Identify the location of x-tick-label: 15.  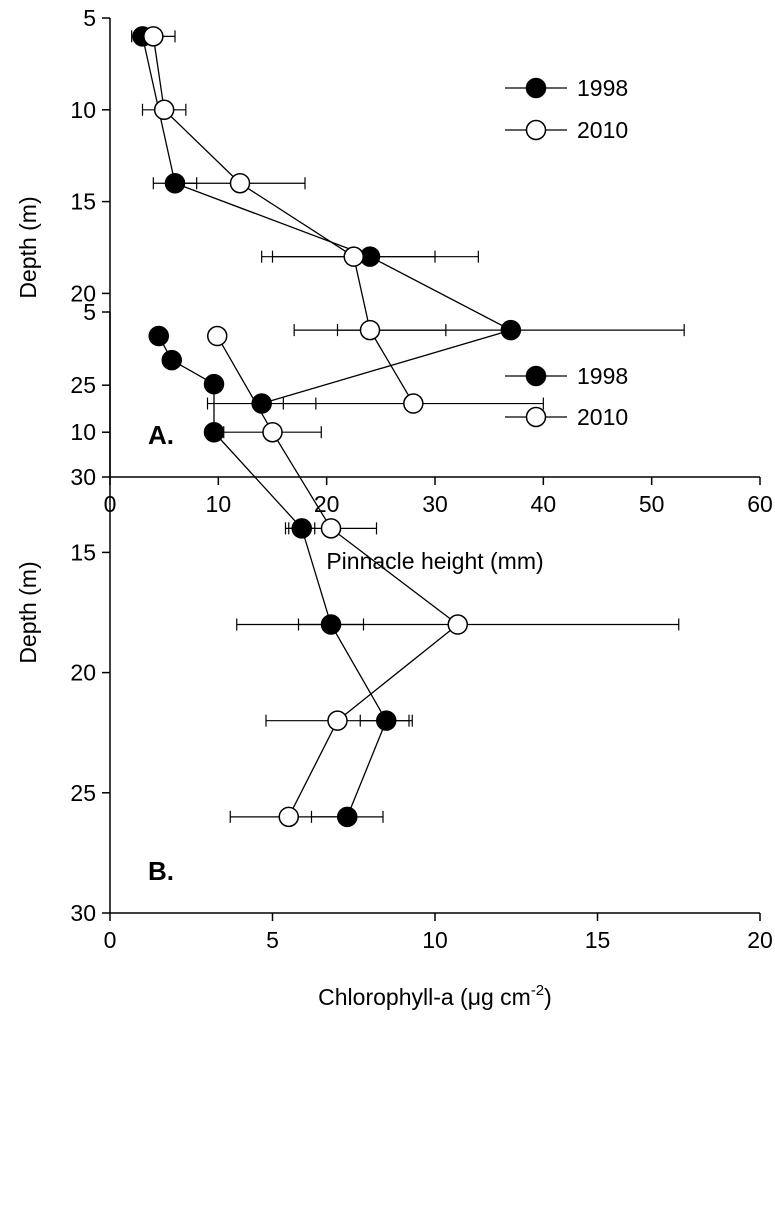
(598, 940).